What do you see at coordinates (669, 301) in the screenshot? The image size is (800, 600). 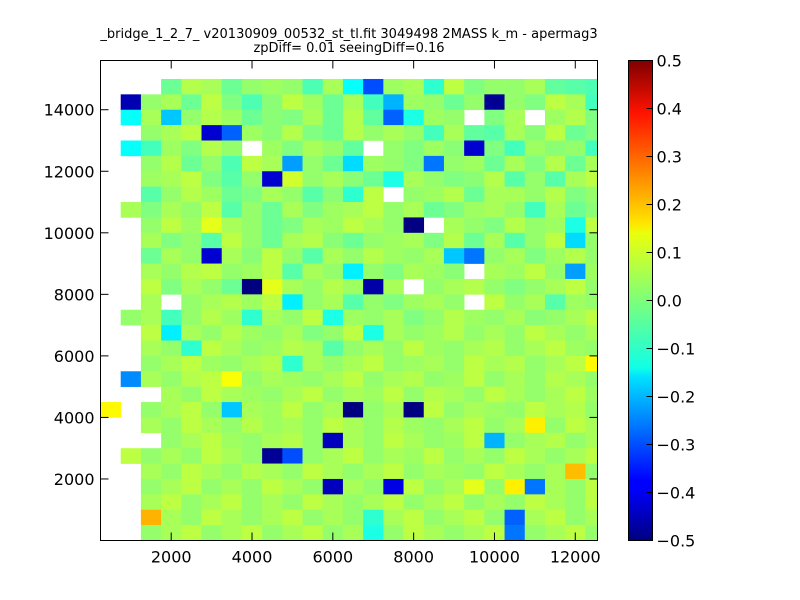 I see `colorbar-tick-label: 0.0` at bounding box center [669, 301].